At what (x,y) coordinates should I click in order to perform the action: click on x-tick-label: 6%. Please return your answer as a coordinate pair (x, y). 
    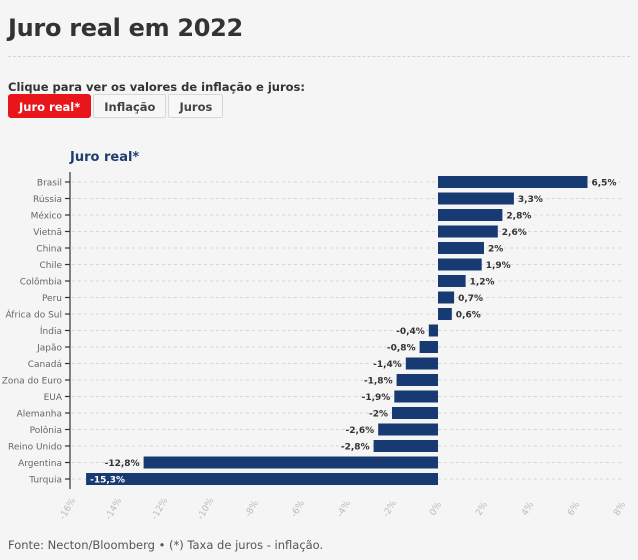
    Looking at the image, I should click on (574, 509).